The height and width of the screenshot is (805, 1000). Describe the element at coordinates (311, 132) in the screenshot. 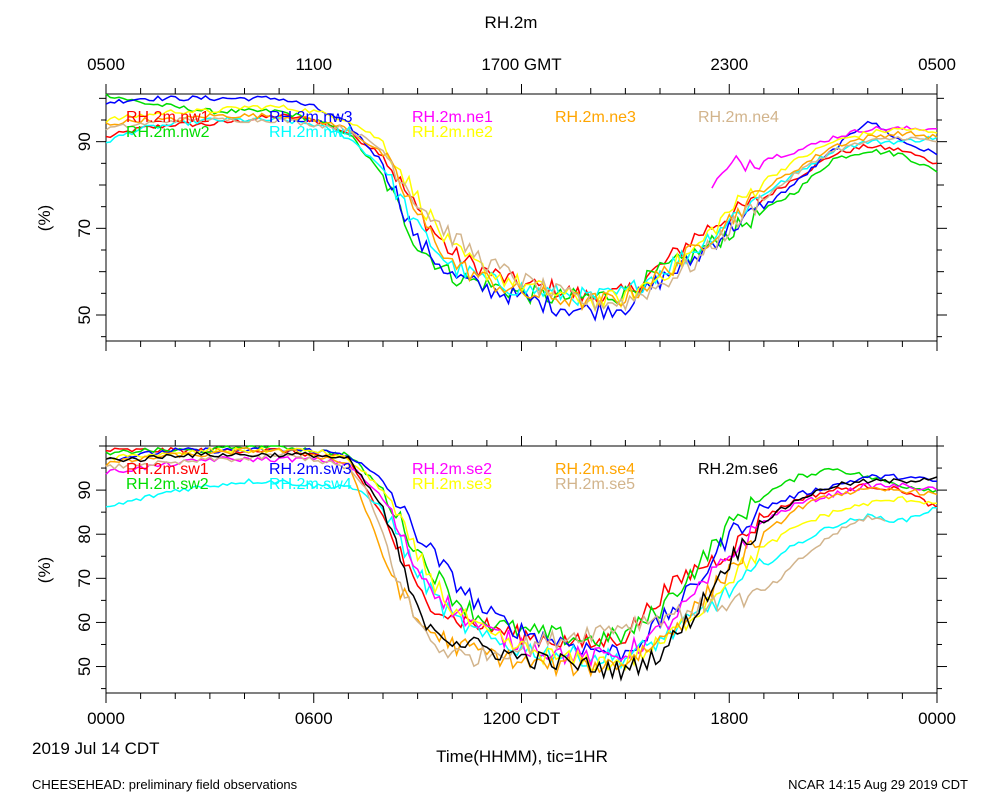

I see `legend-entry-RH.2m.nw4: RH.2m.nw4` at that location.